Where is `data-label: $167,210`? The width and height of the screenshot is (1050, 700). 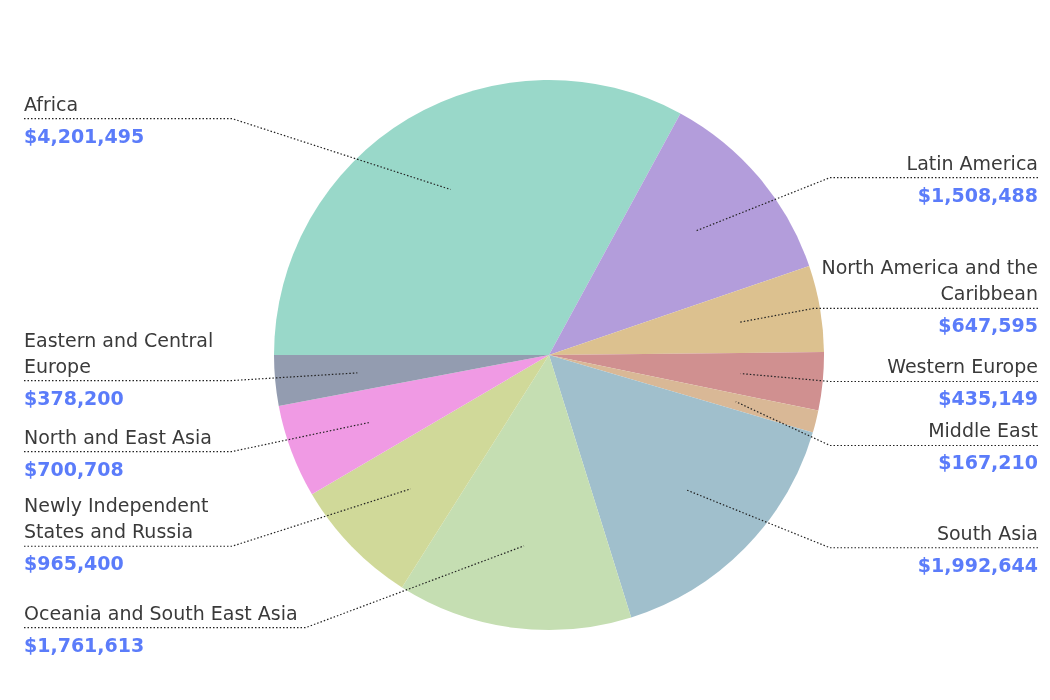
data-label: $167,210 is located at coordinates (988, 462).